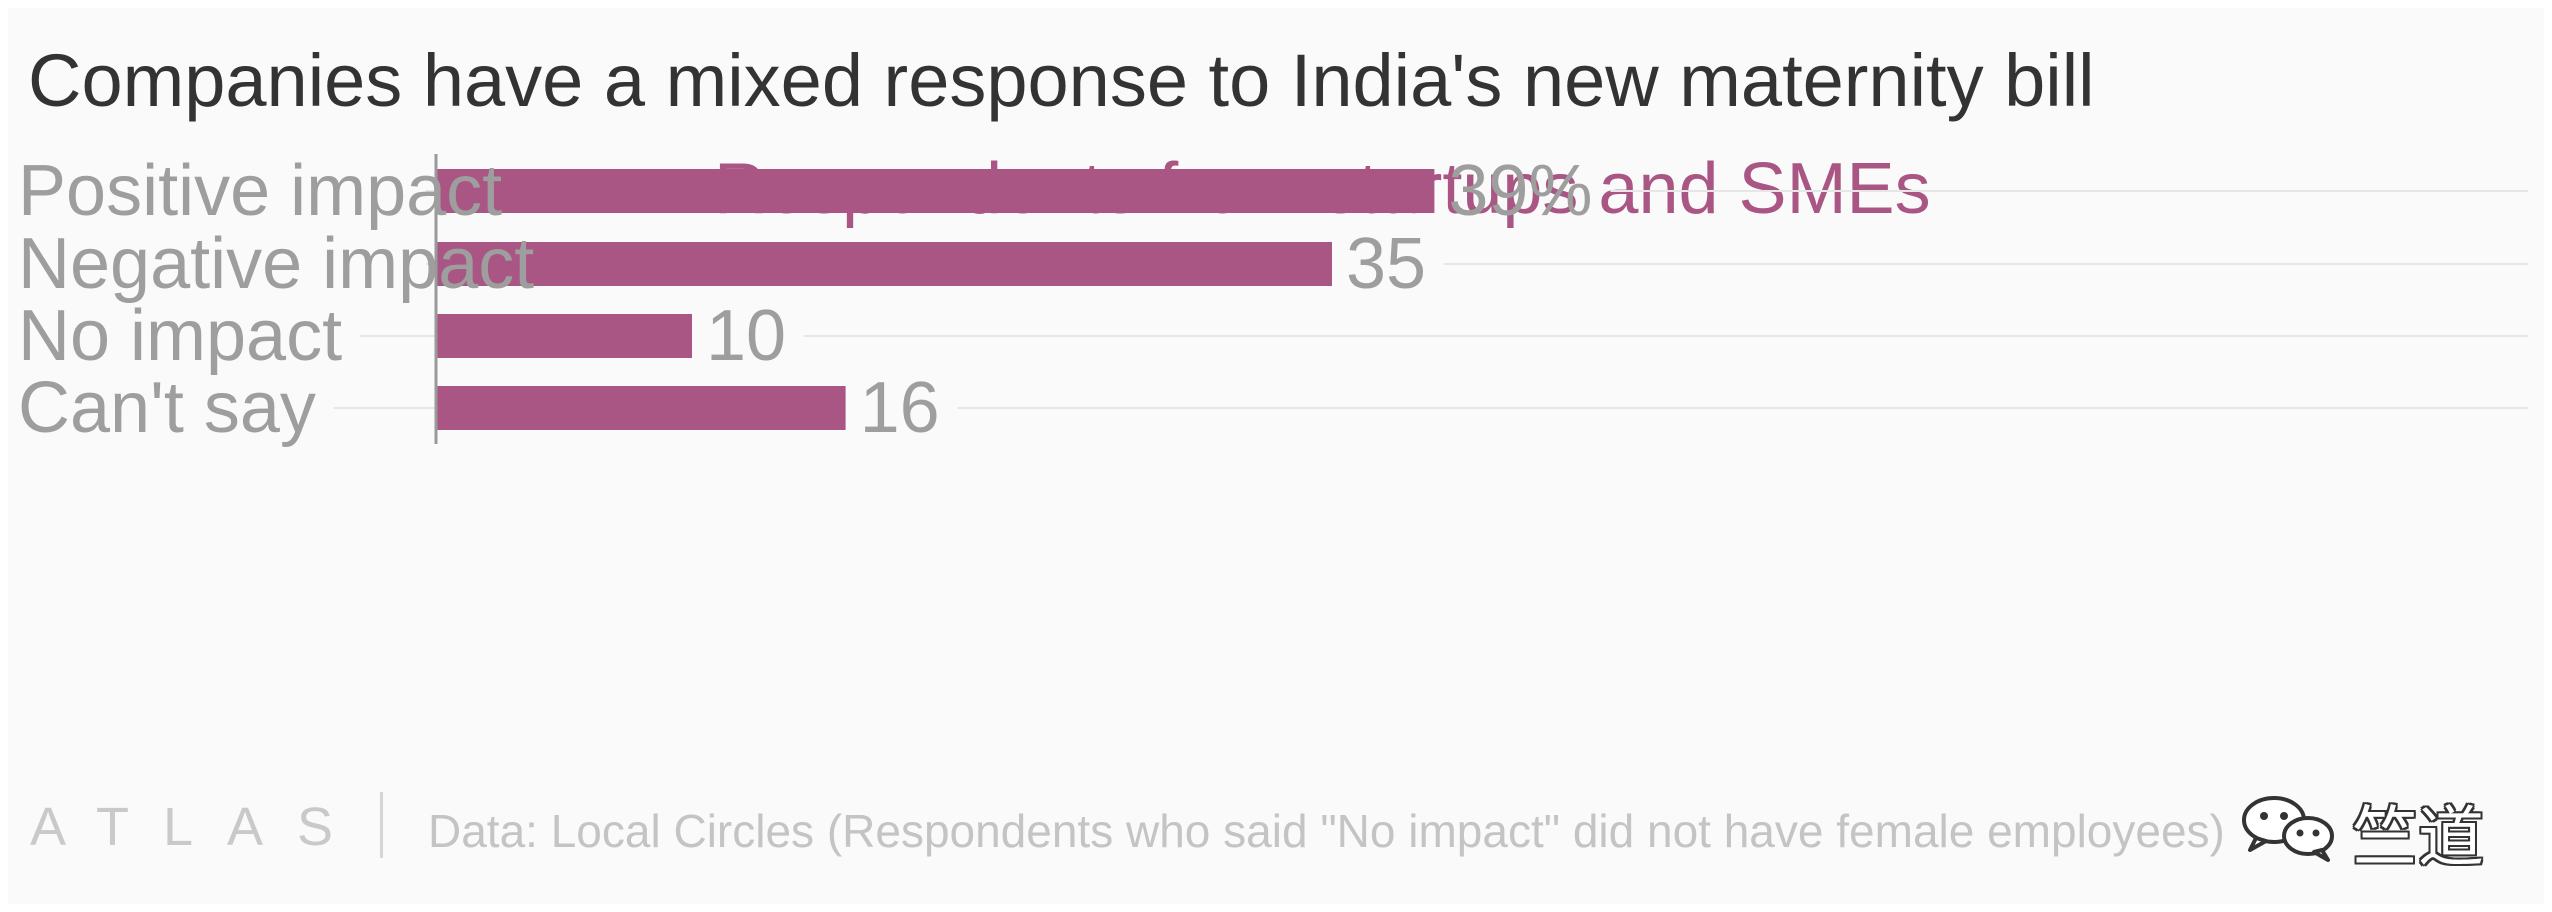 The height and width of the screenshot is (912, 2552). I want to click on category-label: No impact, so click(180, 336).